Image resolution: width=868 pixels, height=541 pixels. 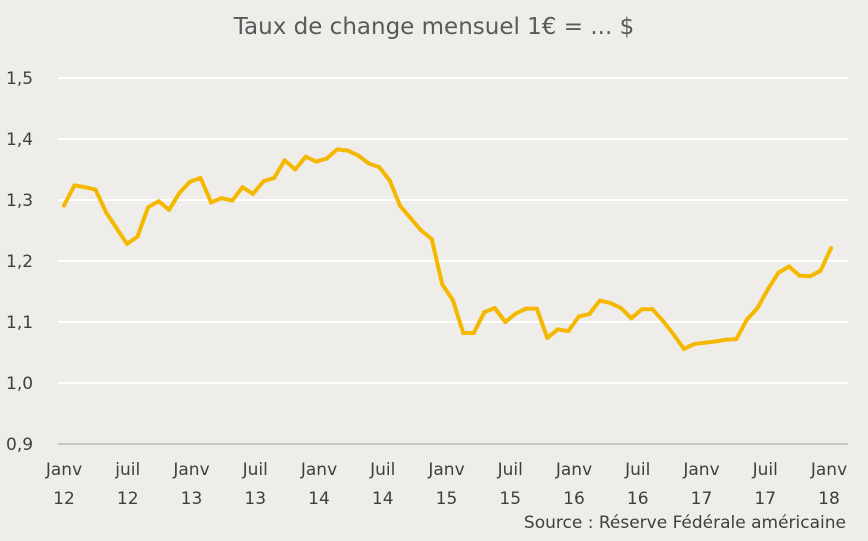 I want to click on y-tick-label: 1,1, so click(x=19, y=323).